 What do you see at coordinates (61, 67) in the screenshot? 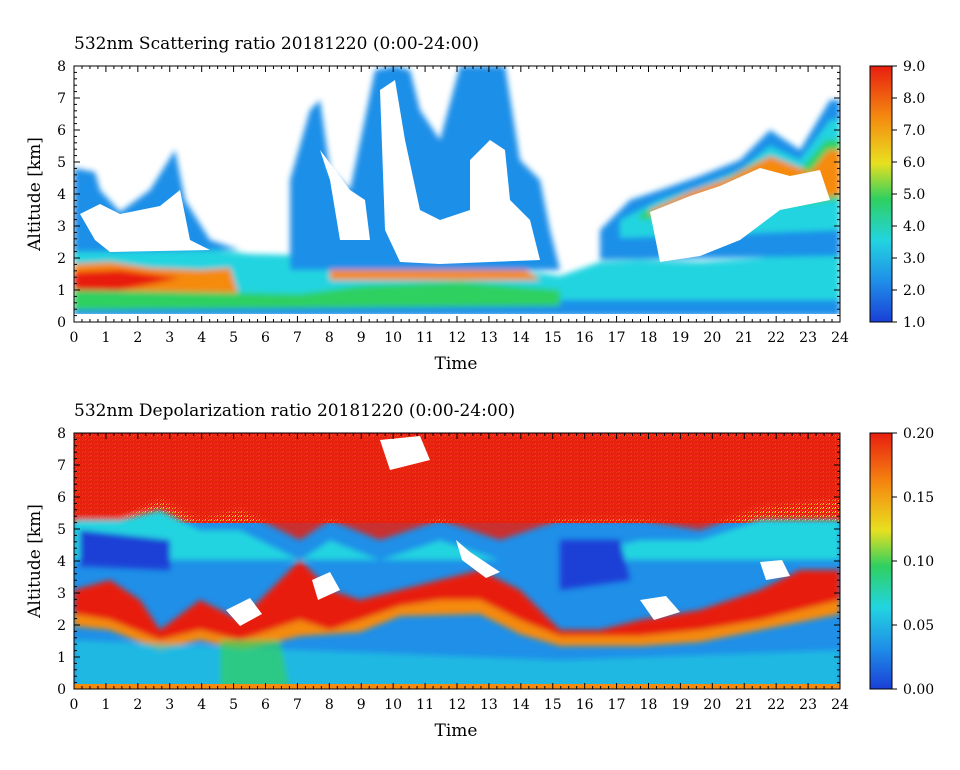
I see `y-tick-label: 8` at bounding box center [61, 67].